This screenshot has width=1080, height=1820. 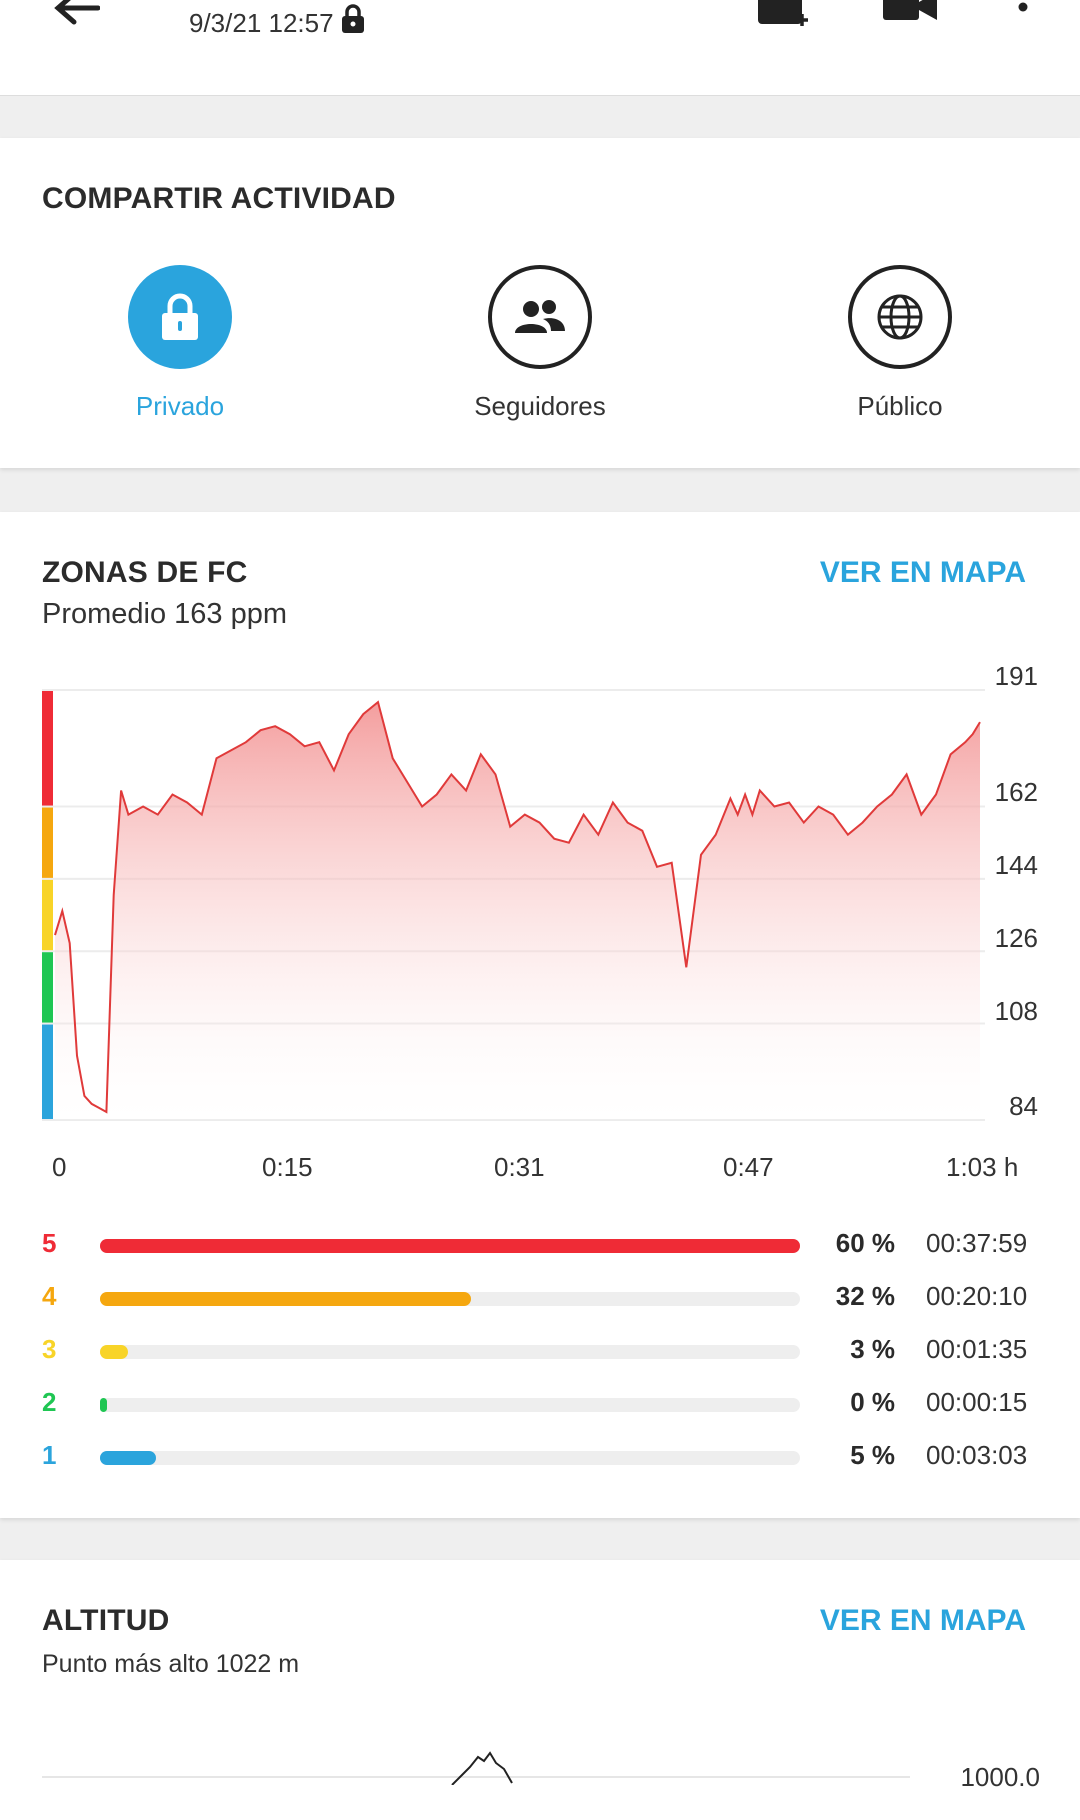 I want to click on zone-time: 00:03:03, so click(x=977, y=1455).